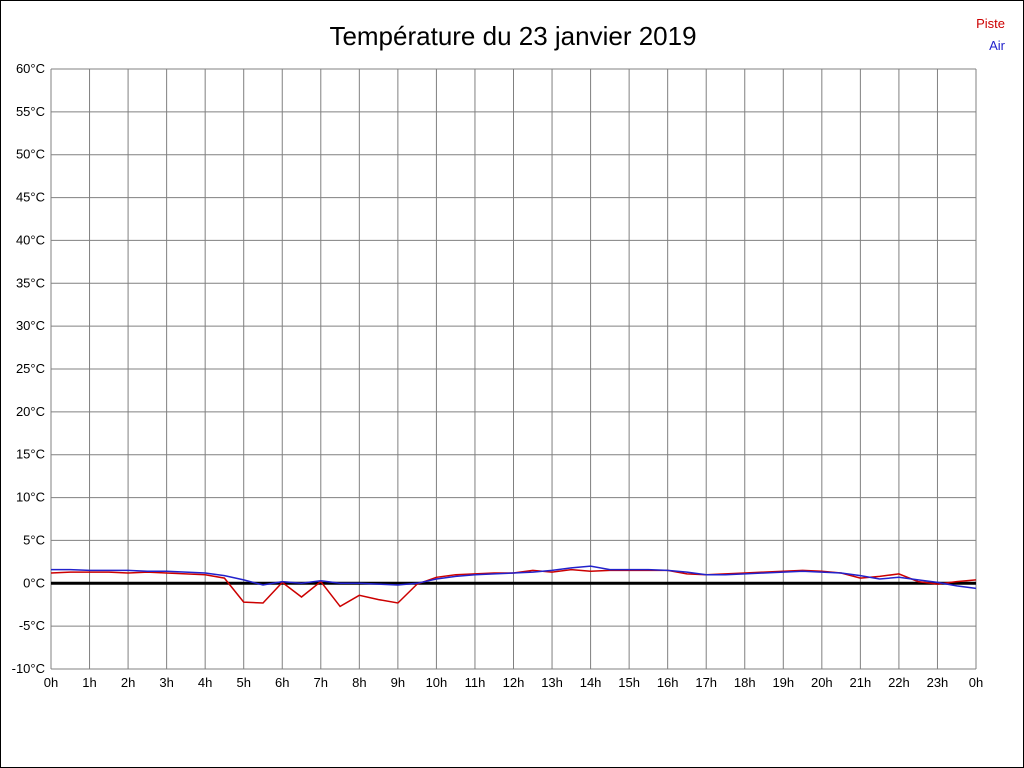  Describe the element at coordinates (128, 682) in the screenshot. I see `x-axis-label: 2h` at that location.